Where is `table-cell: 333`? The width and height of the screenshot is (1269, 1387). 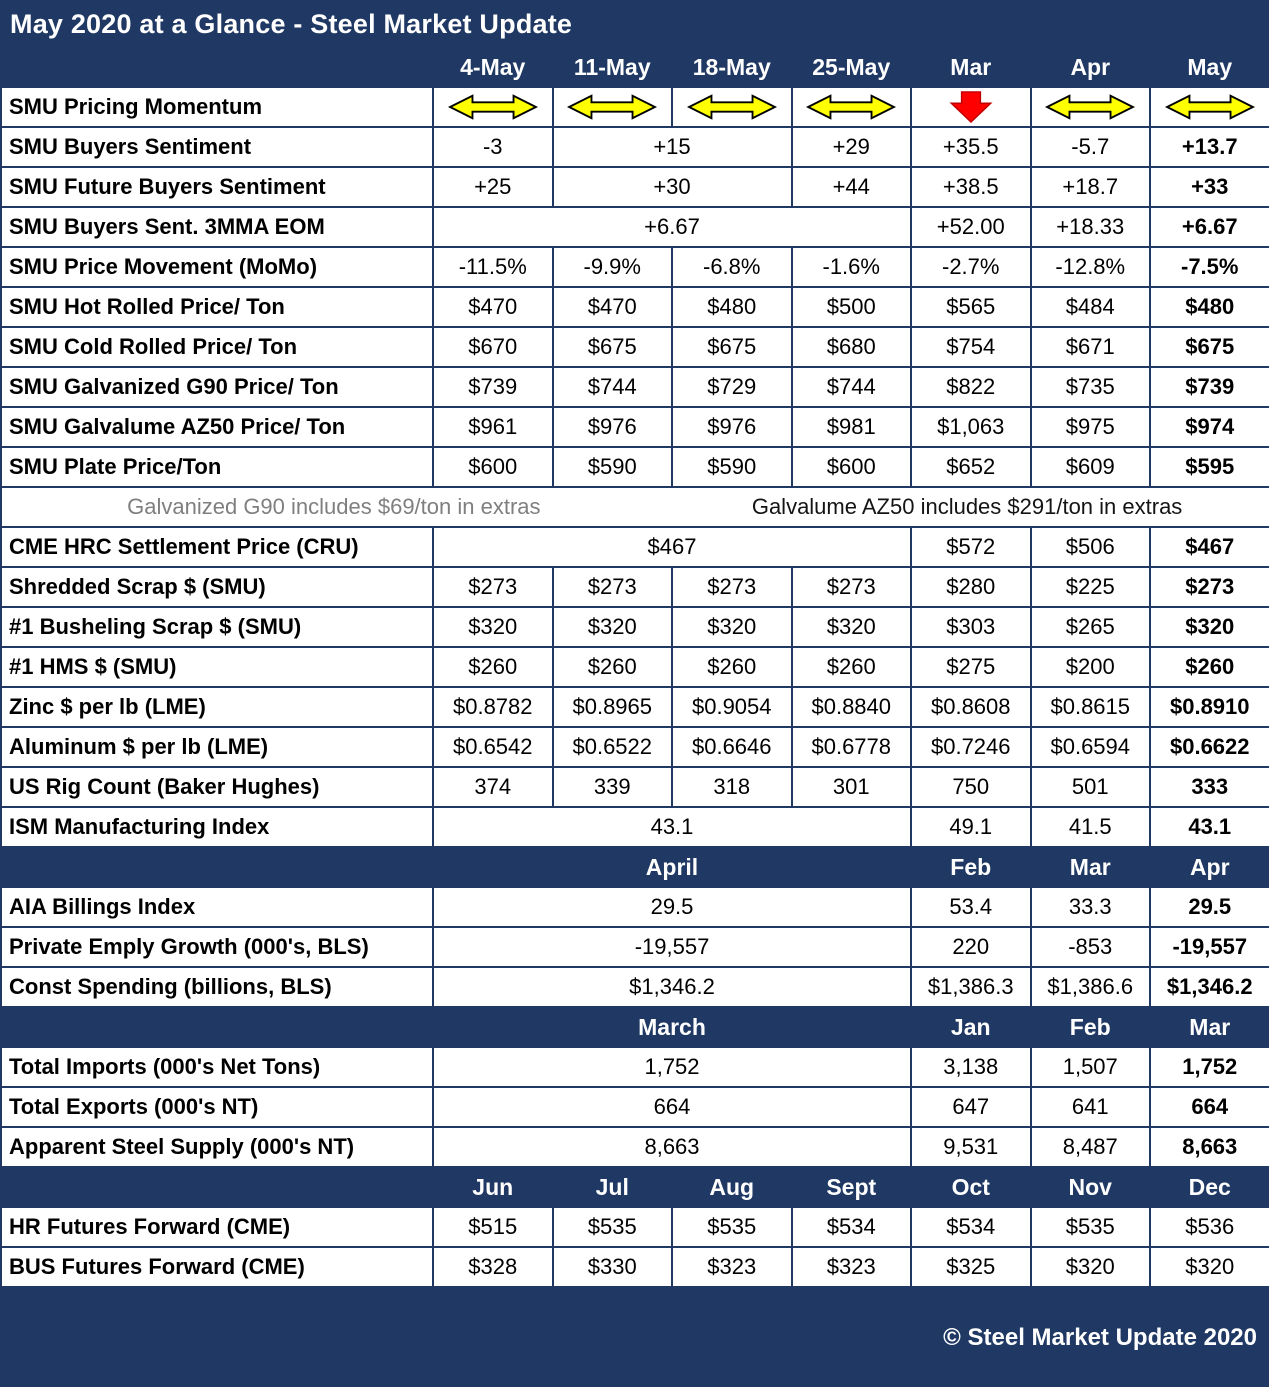 table-cell: 333 is located at coordinates (1209, 787).